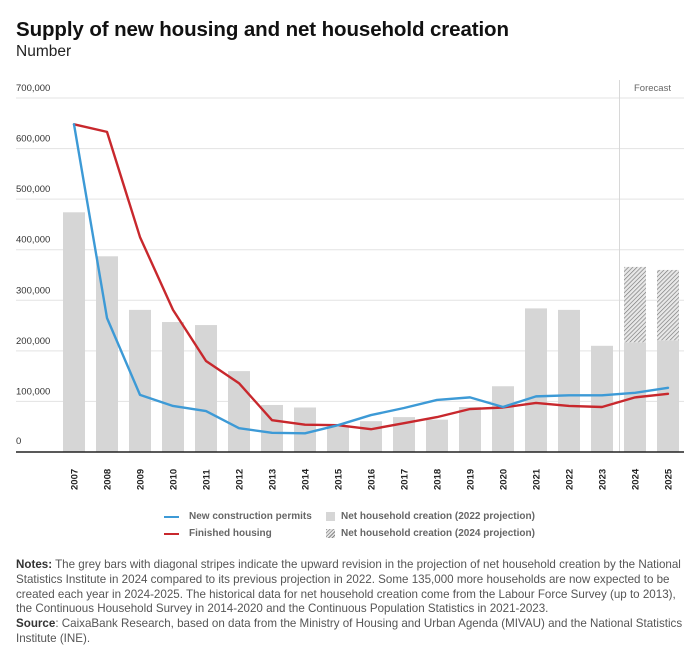 This screenshot has width=694, height=647. What do you see at coordinates (240, 479) in the screenshot?
I see `x-tick-label: 2012` at bounding box center [240, 479].